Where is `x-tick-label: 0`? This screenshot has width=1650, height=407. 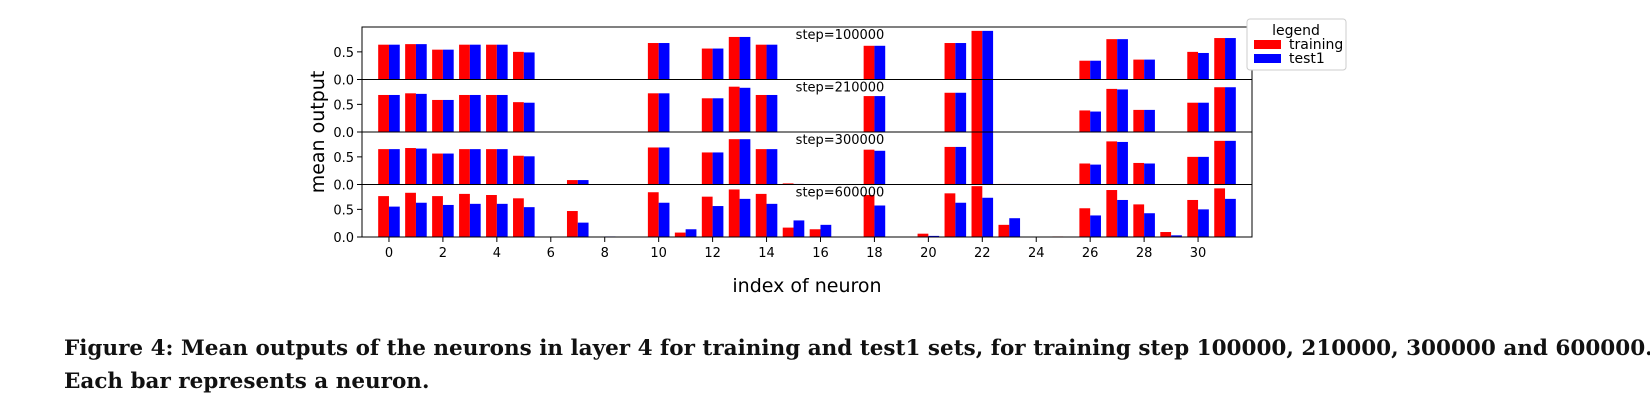 x-tick-label: 0 is located at coordinates (389, 253).